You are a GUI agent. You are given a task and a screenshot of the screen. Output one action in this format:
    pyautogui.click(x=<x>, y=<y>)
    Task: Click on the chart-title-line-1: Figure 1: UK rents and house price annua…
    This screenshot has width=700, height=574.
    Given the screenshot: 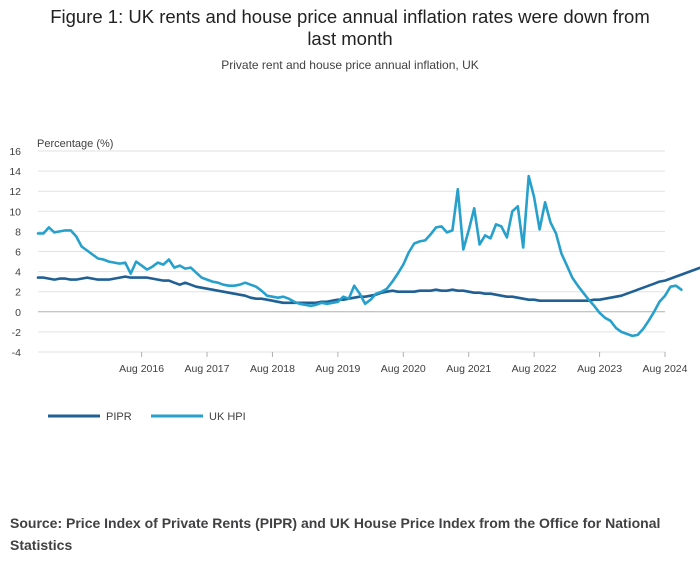 What is the action you would take?
    pyautogui.click(x=350, y=16)
    